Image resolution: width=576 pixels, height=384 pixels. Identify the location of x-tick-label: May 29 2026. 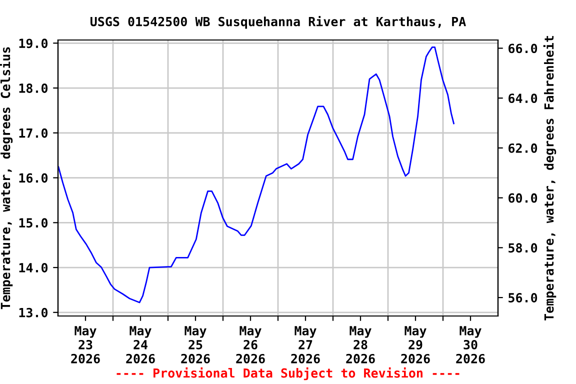
(415, 345).